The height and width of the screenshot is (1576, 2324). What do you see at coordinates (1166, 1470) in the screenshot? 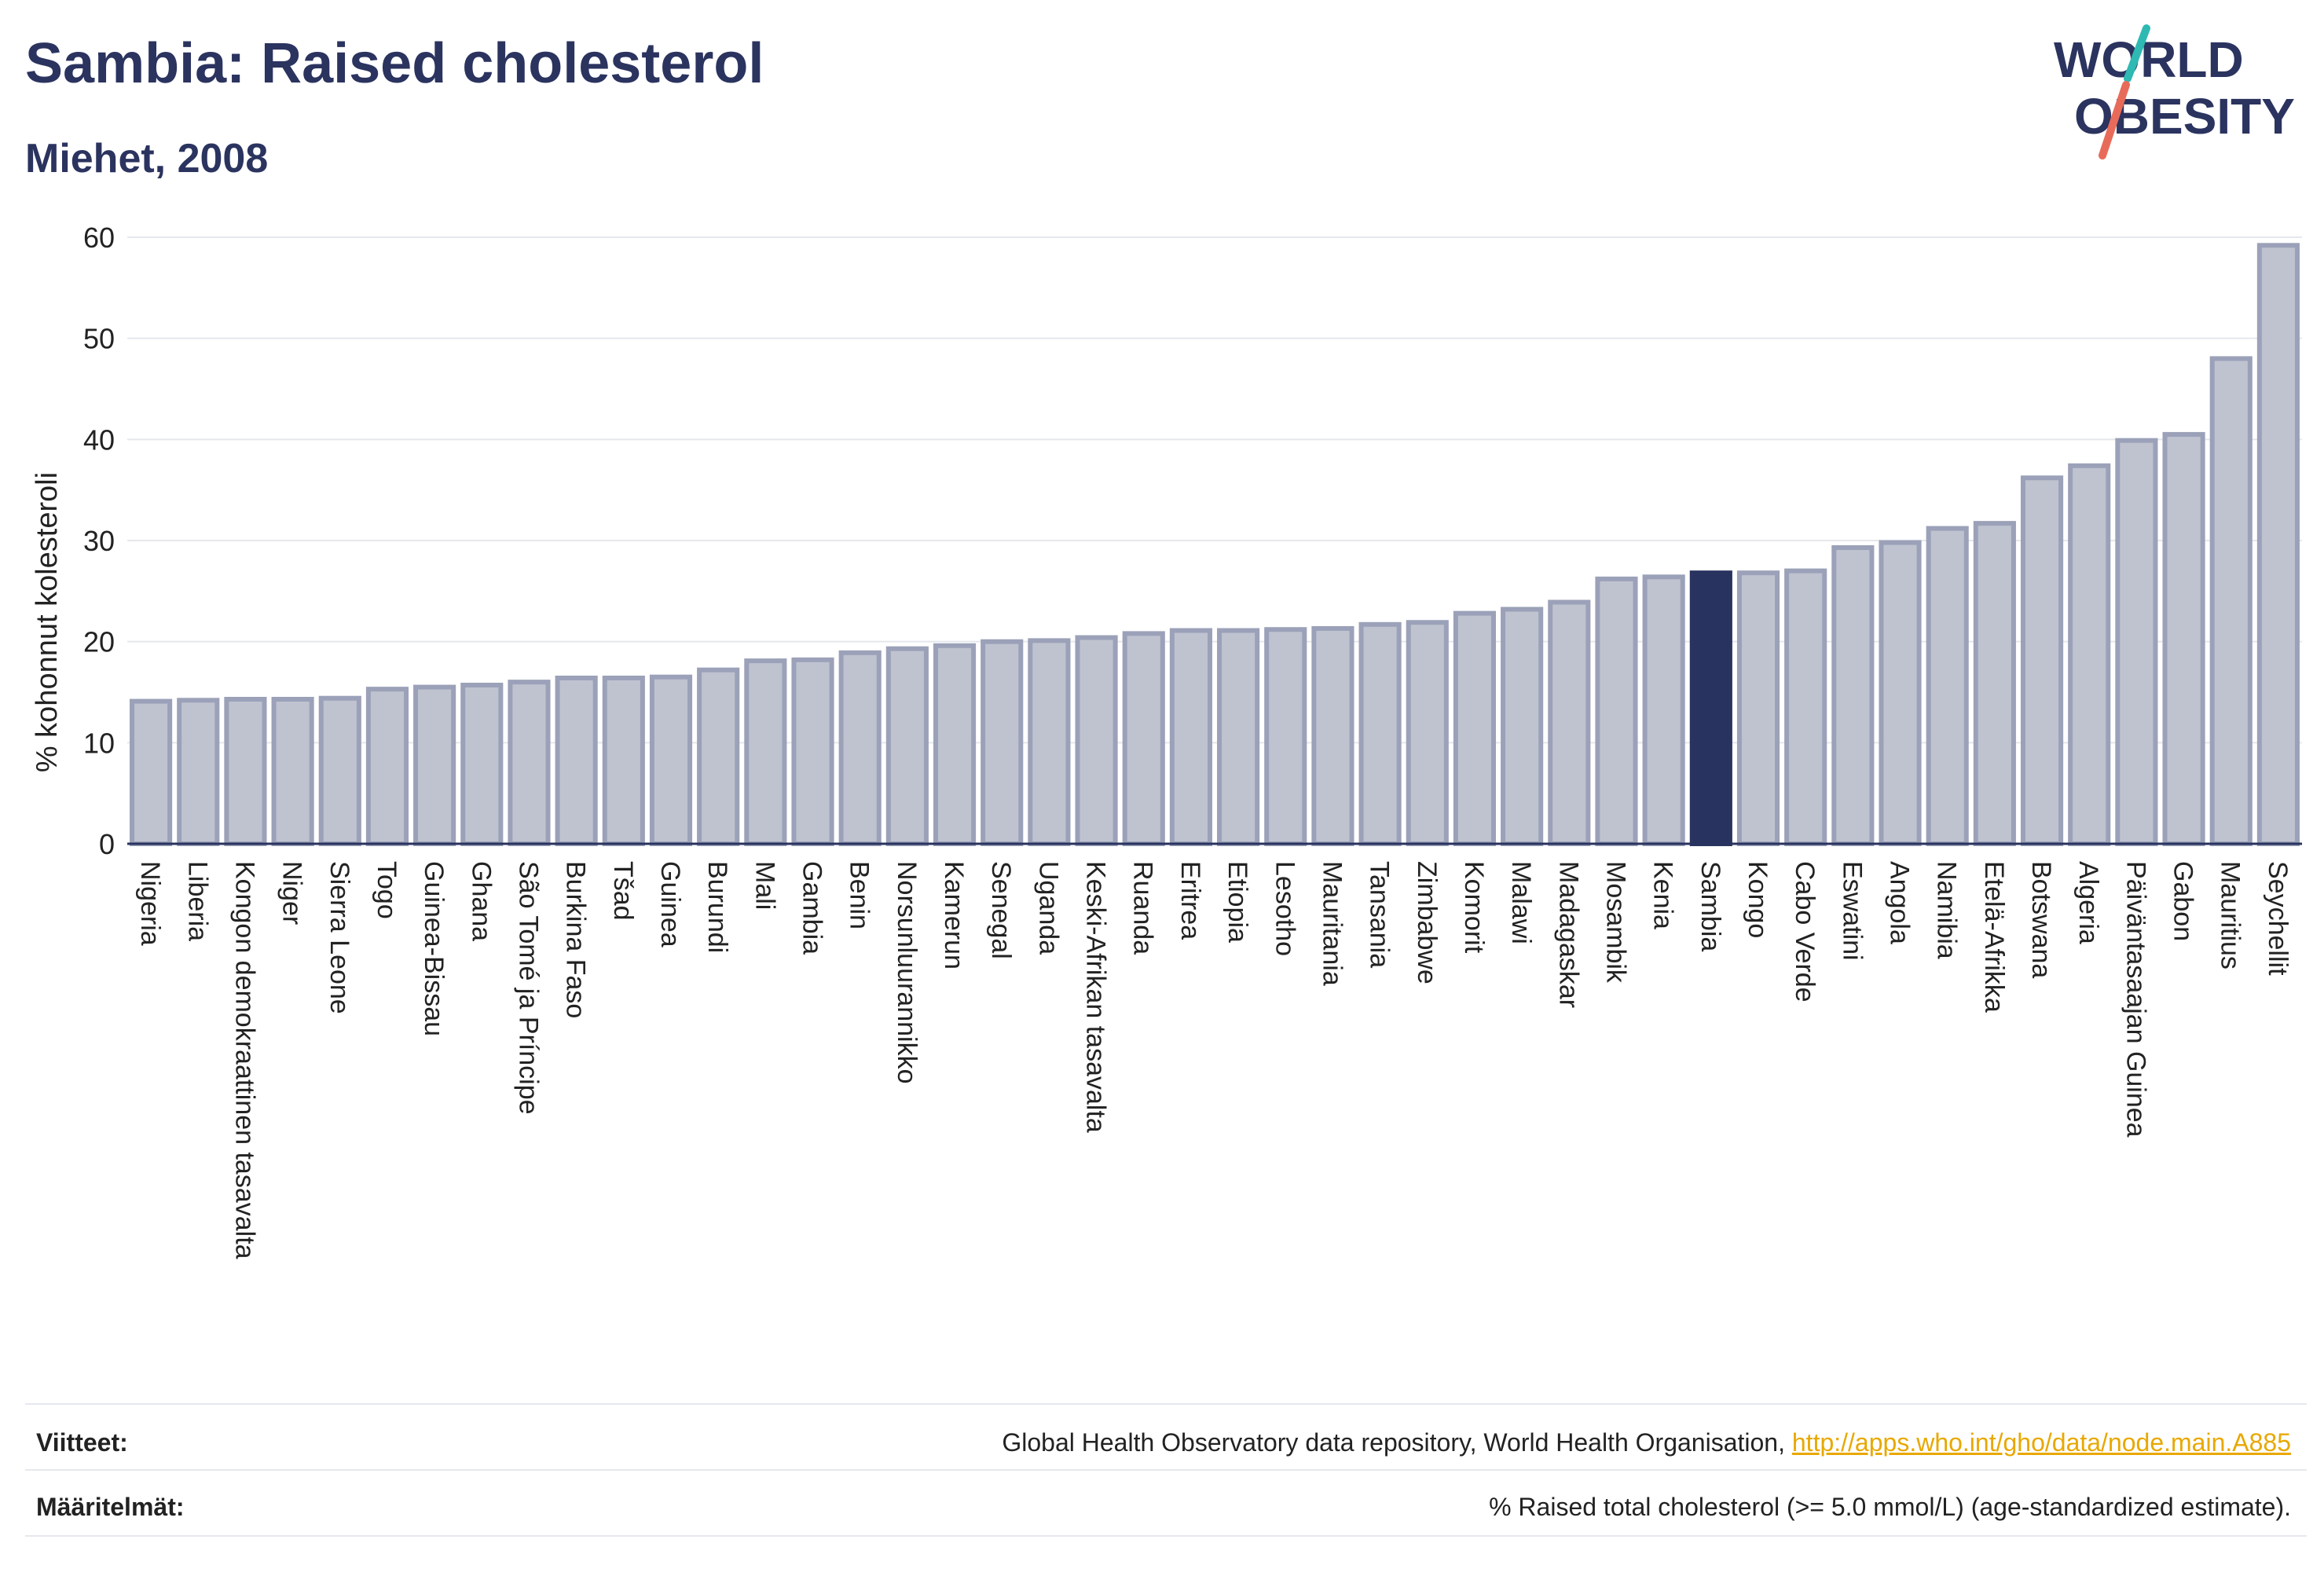
I see `footer-divider-middle` at bounding box center [1166, 1470].